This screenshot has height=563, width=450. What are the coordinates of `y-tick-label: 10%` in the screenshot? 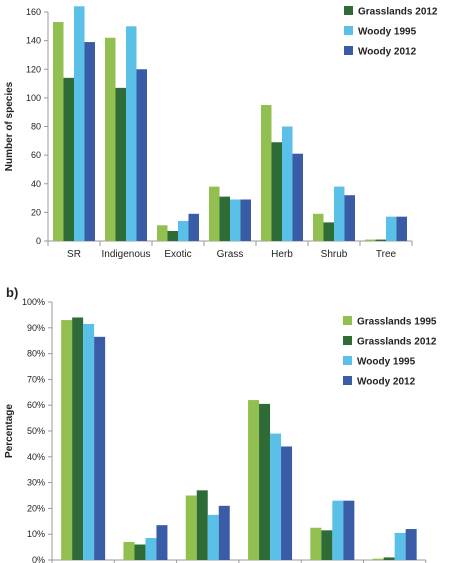 It's located at (36, 534).